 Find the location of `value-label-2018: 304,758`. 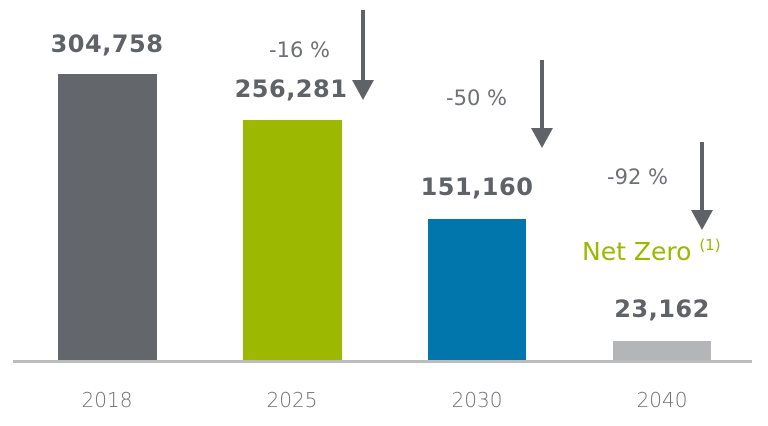

value-label-2018: 304,758 is located at coordinates (107, 44).